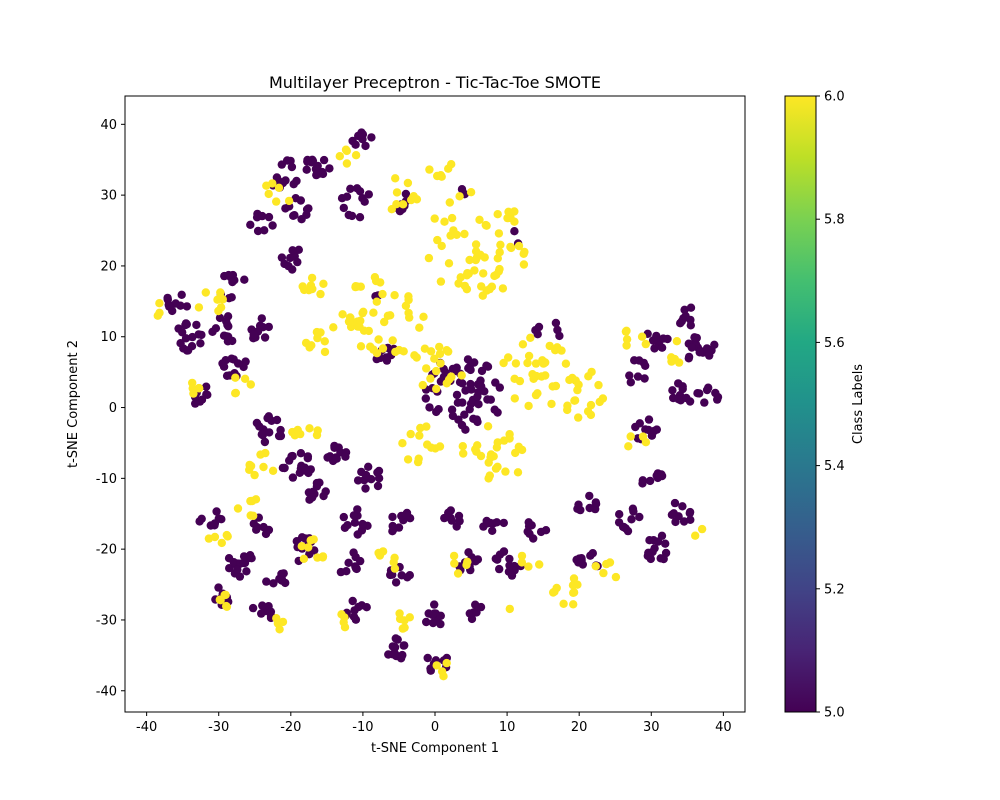 The image size is (1000, 800). What do you see at coordinates (106, 691) in the screenshot?
I see `y-tick-label: -40` at bounding box center [106, 691].